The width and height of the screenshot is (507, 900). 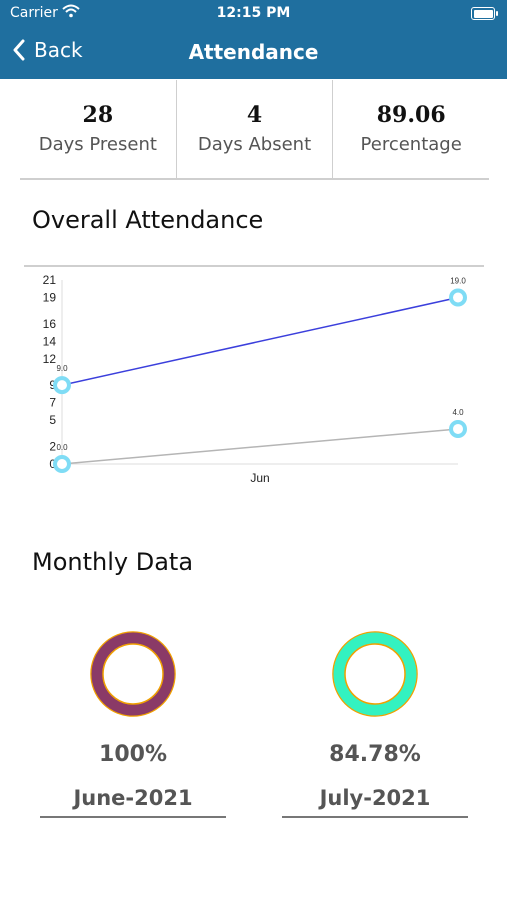 What do you see at coordinates (50, 359) in the screenshot?
I see `y-tick-label: 12` at bounding box center [50, 359].